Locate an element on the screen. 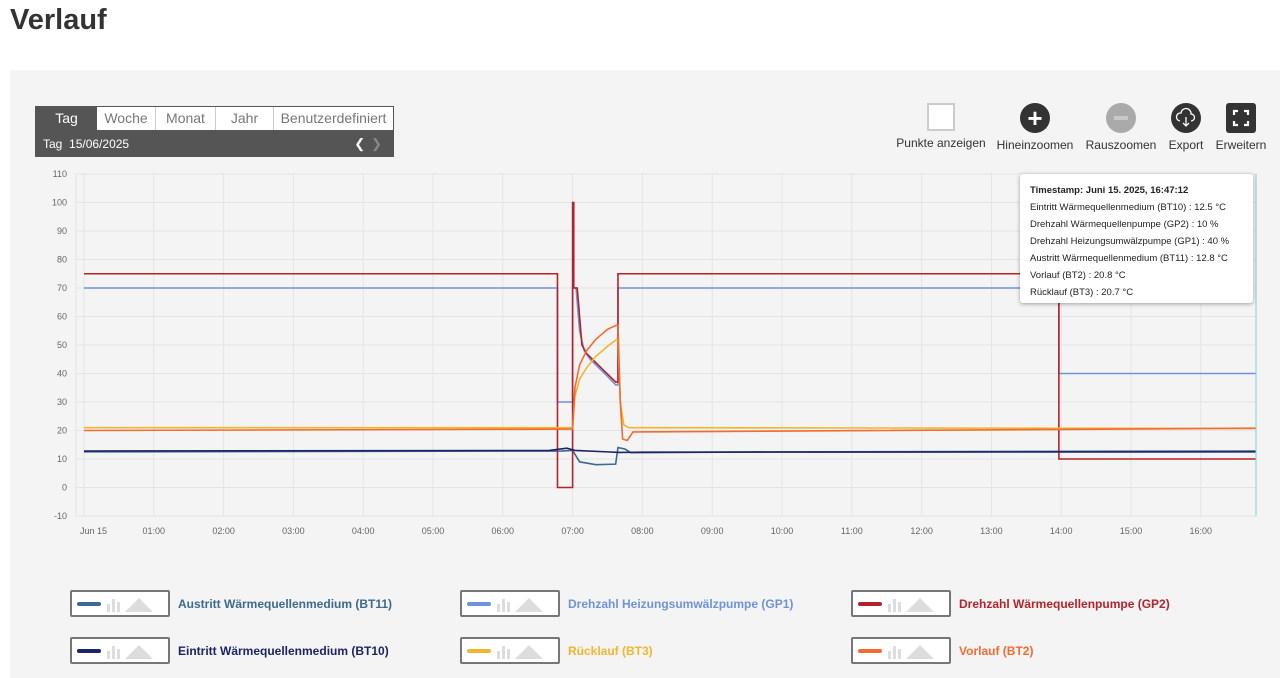 The width and height of the screenshot is (1280, 678). plus-icon: + is located at coordinates (1035, 118).